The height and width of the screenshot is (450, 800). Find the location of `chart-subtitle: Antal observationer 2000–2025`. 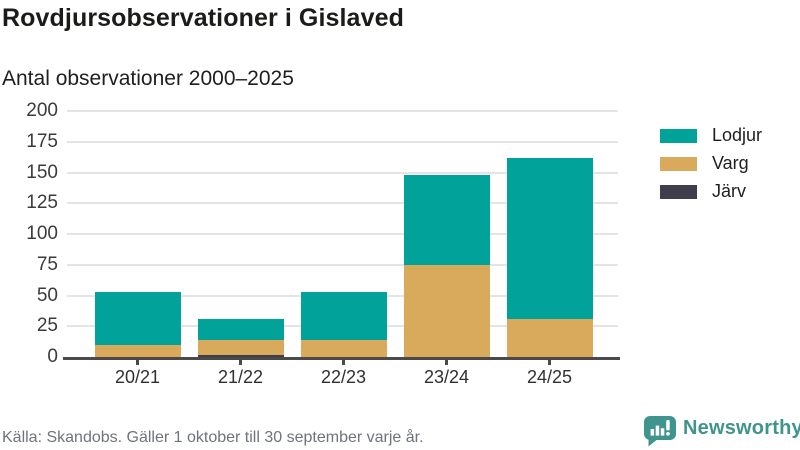

chart-subtitle: Antal observationer 2000–2025 is located at coordinates (148, 78).